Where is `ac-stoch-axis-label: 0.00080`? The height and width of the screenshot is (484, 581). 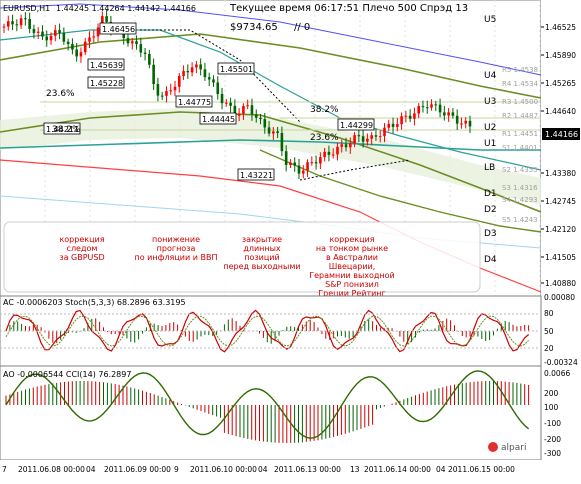 ac-stoch-axis-label: 0.00080 is located at coordinates (559, 297).